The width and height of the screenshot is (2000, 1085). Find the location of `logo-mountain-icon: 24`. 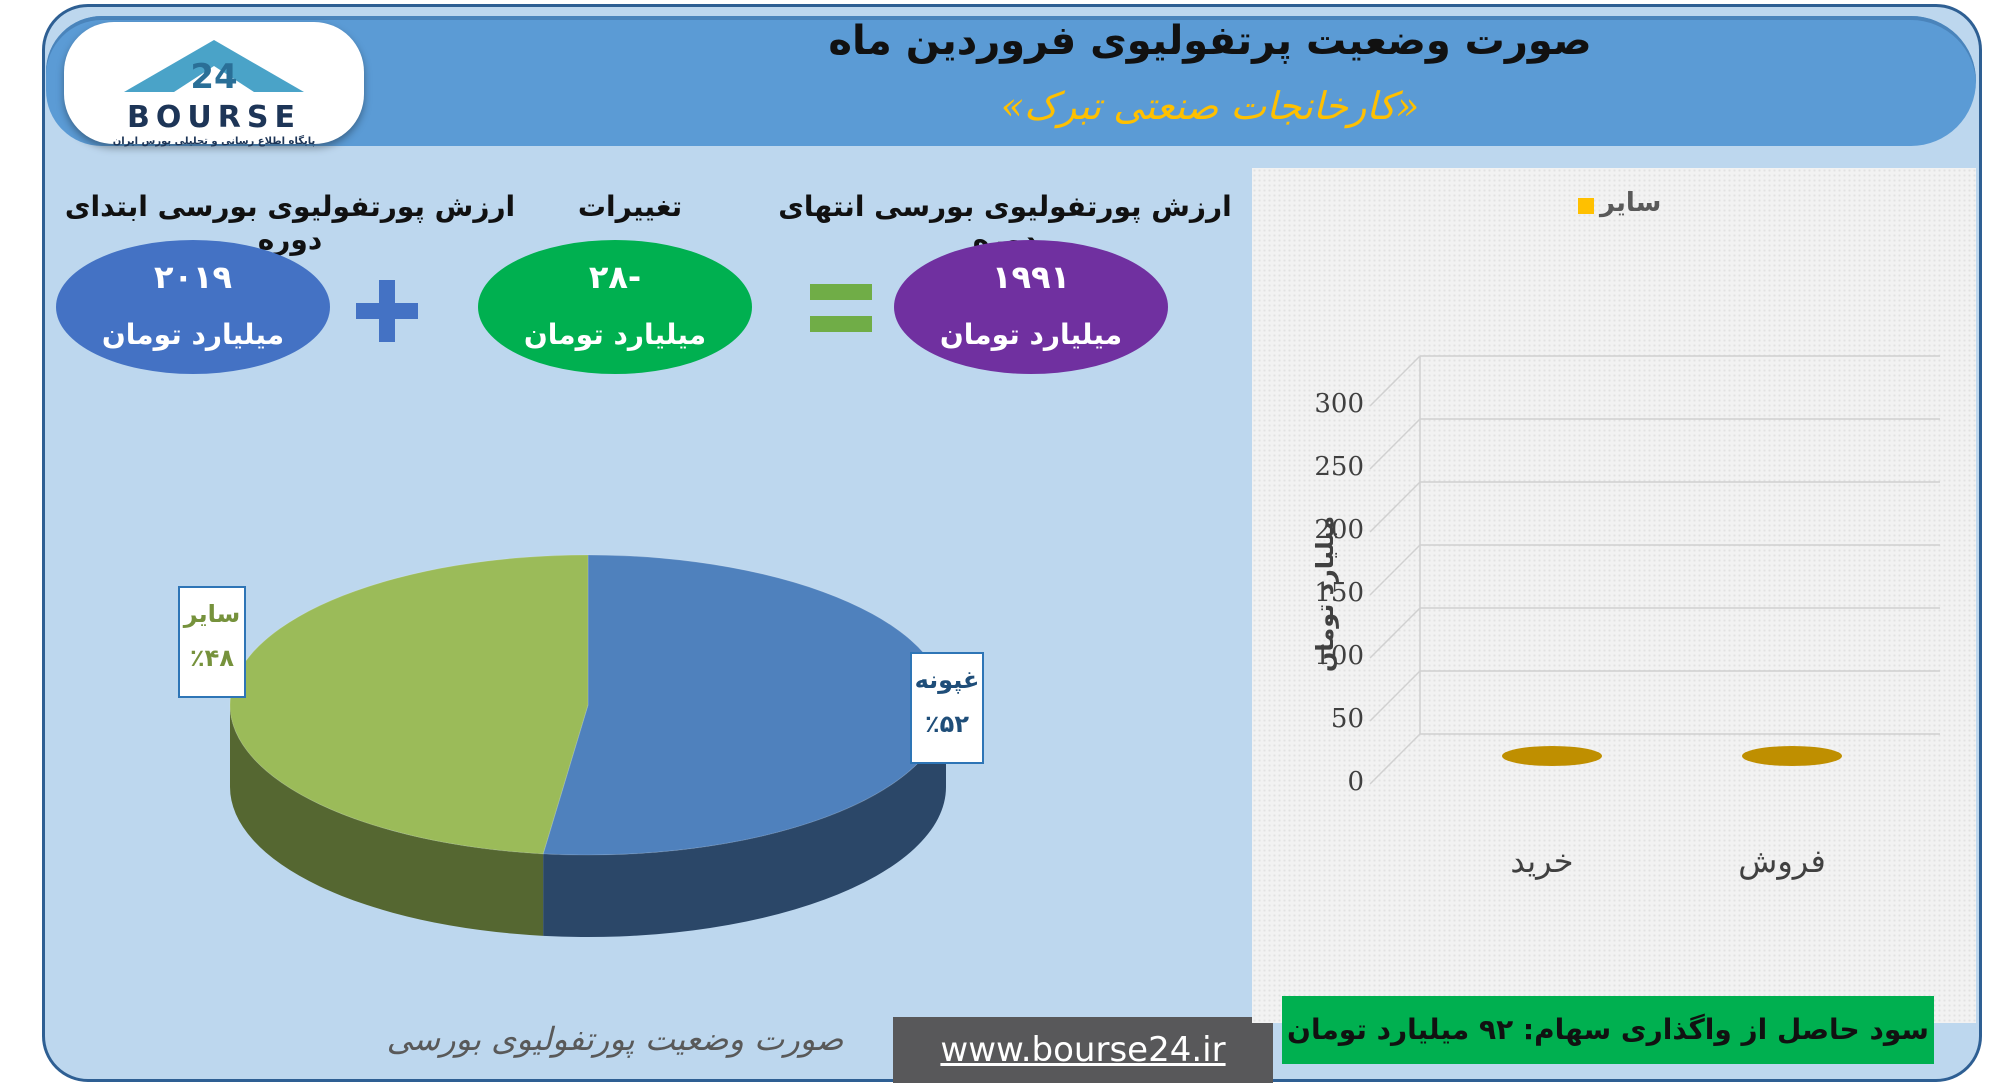

logo-mountain-icon: 24 is located at coordinates (214, 68).